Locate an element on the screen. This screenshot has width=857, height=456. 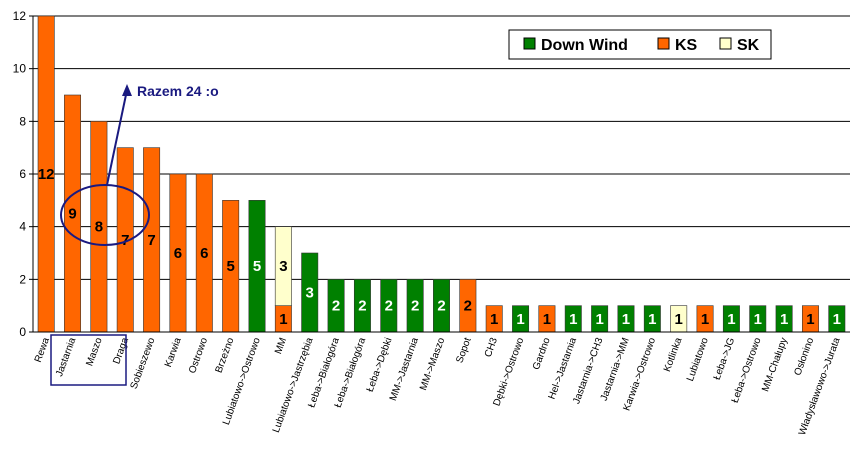
x-tick-label: Lubiatowo is located at coordinates (698, 359).